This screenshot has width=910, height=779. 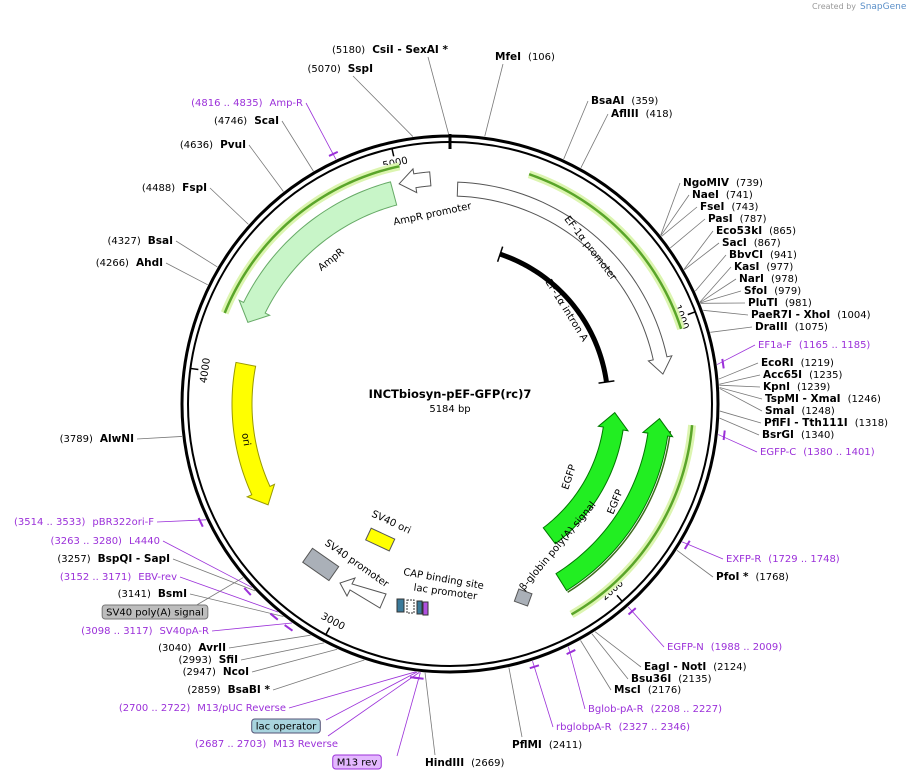 I want to click on site-name: ScaI, so click(x=266, y=121).